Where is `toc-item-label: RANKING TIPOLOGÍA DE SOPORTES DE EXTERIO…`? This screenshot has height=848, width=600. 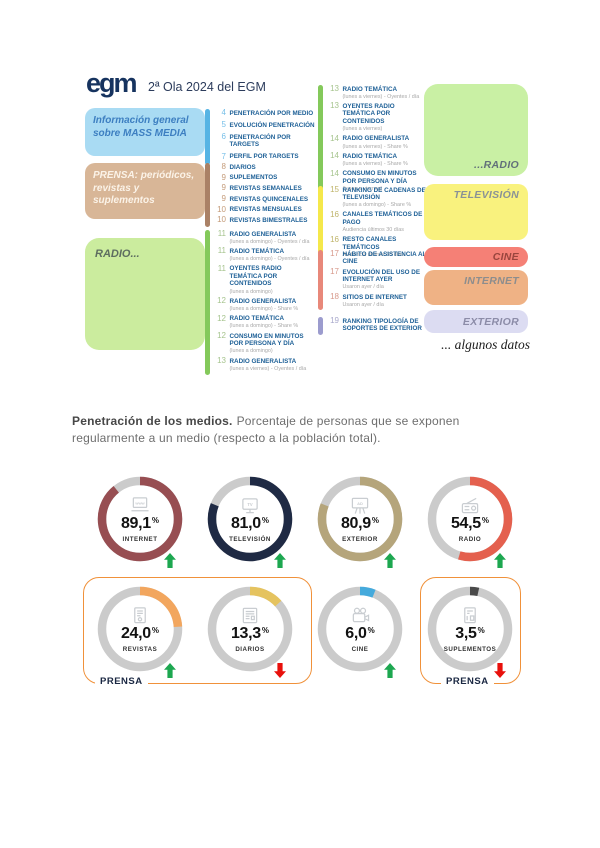 toc-item-label: RANKING TIPOLOGÍA DE SOPORTES DE EXTERIO… is located at coordinates (382, 325).